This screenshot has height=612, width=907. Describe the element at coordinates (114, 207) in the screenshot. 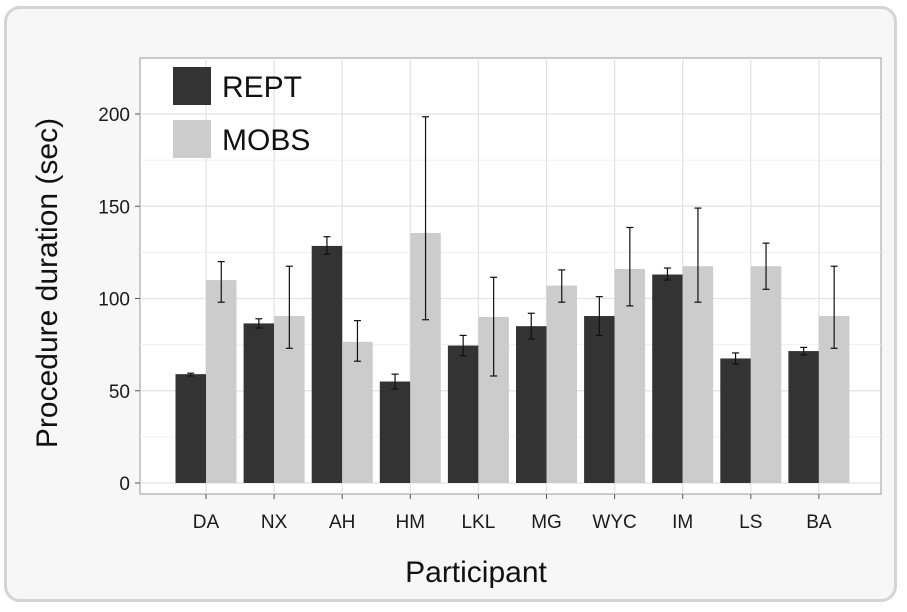

I see `y-tick-label: 150` at that location.